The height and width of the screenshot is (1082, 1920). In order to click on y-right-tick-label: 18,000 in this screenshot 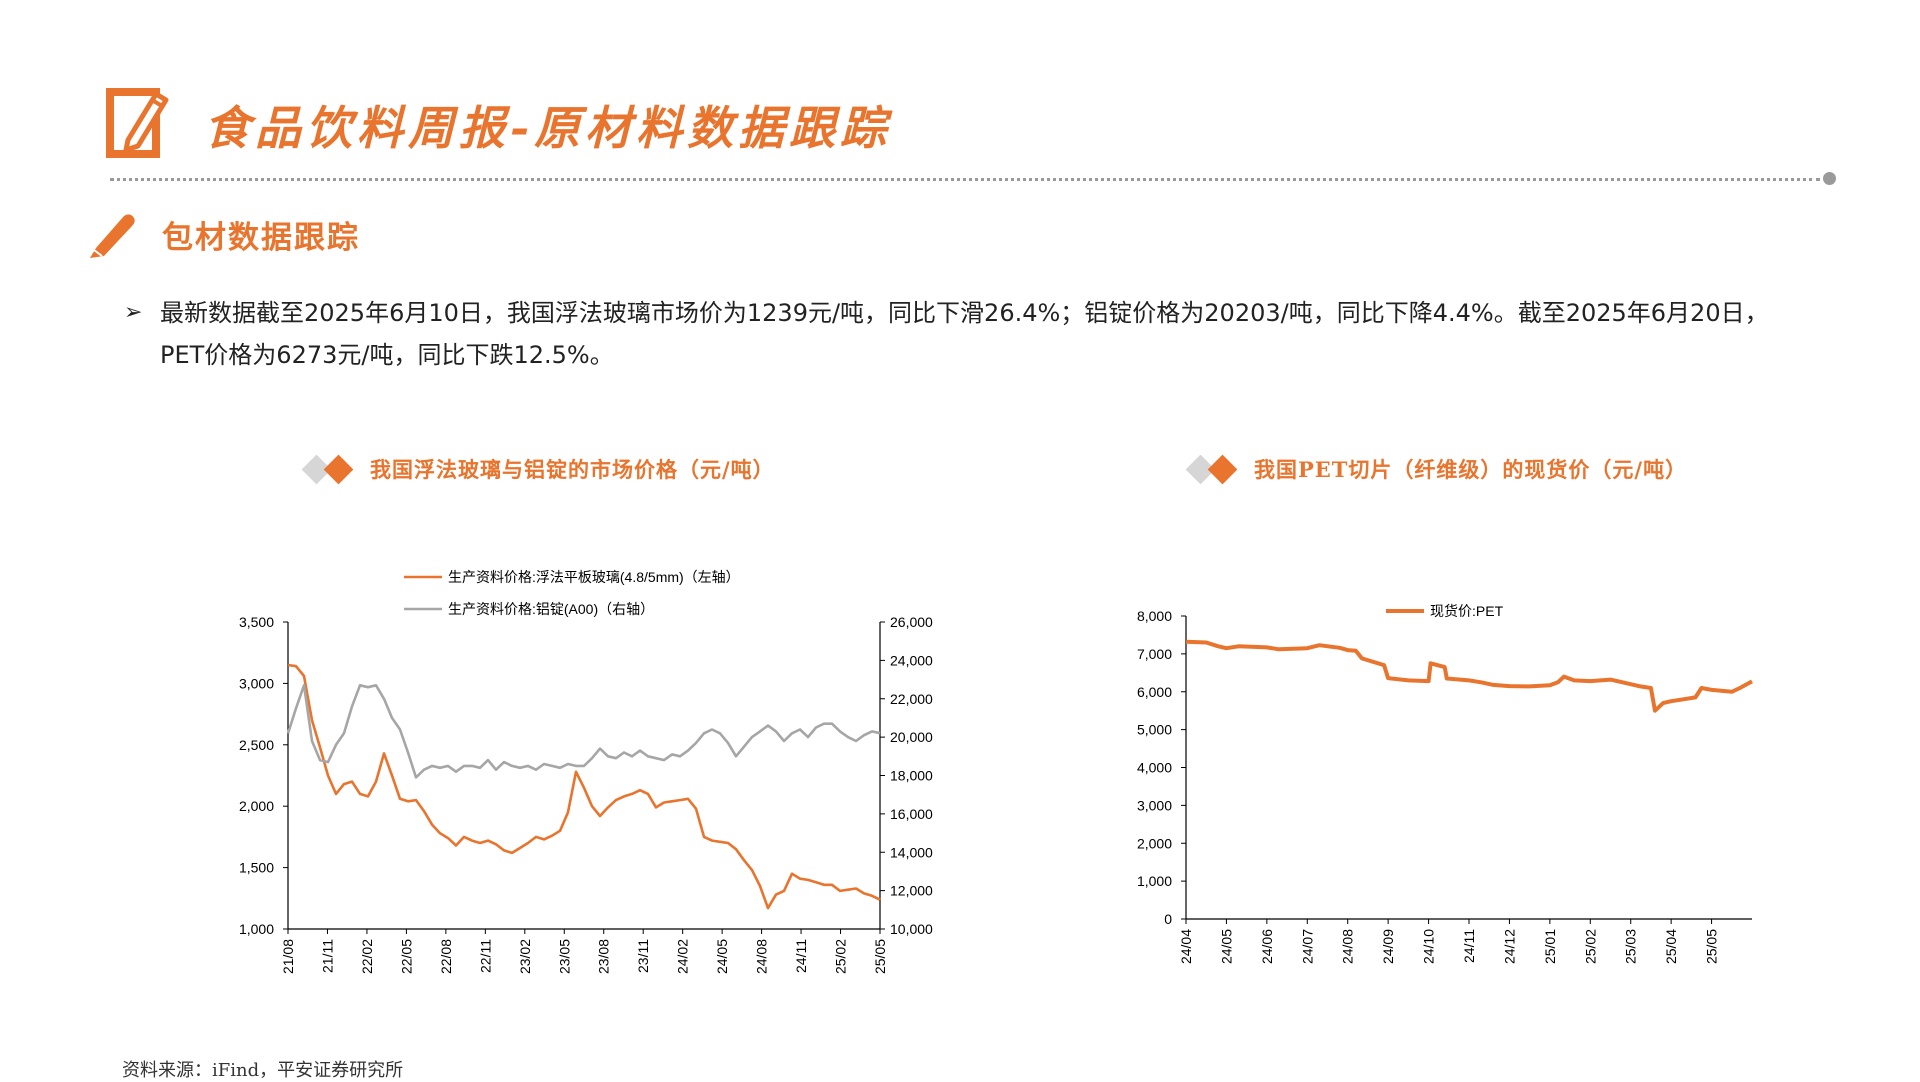, I will do `click(911, 776)`.